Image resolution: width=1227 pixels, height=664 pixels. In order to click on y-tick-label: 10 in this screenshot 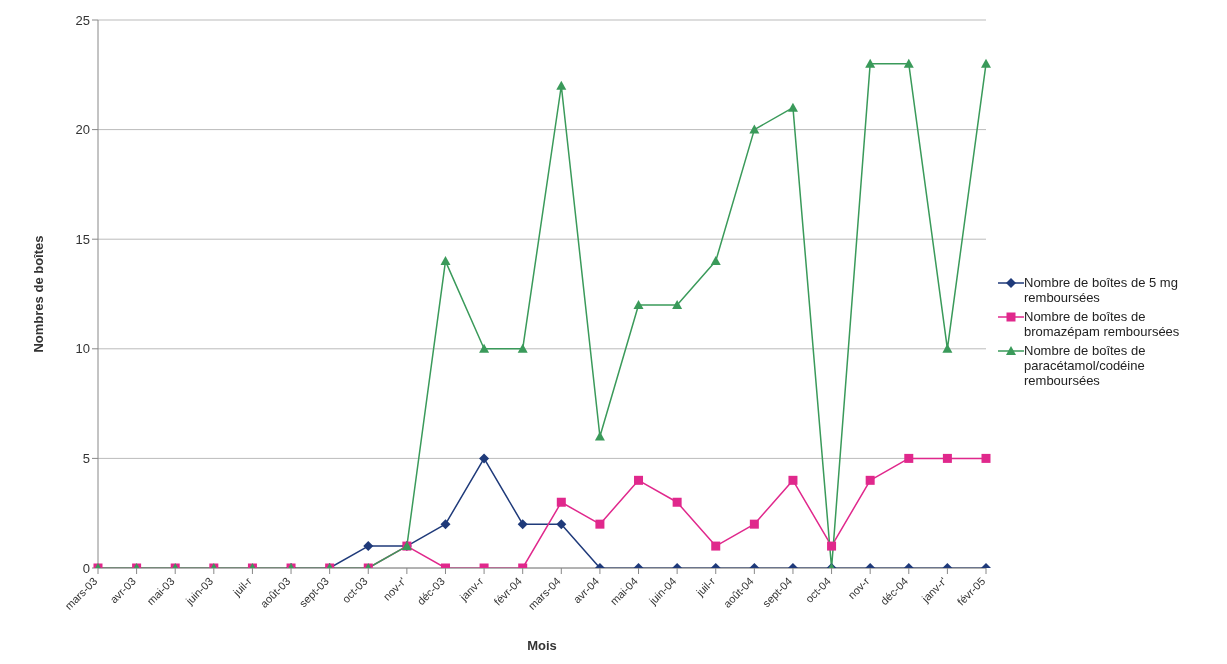, I will do `click(82, 349)`.